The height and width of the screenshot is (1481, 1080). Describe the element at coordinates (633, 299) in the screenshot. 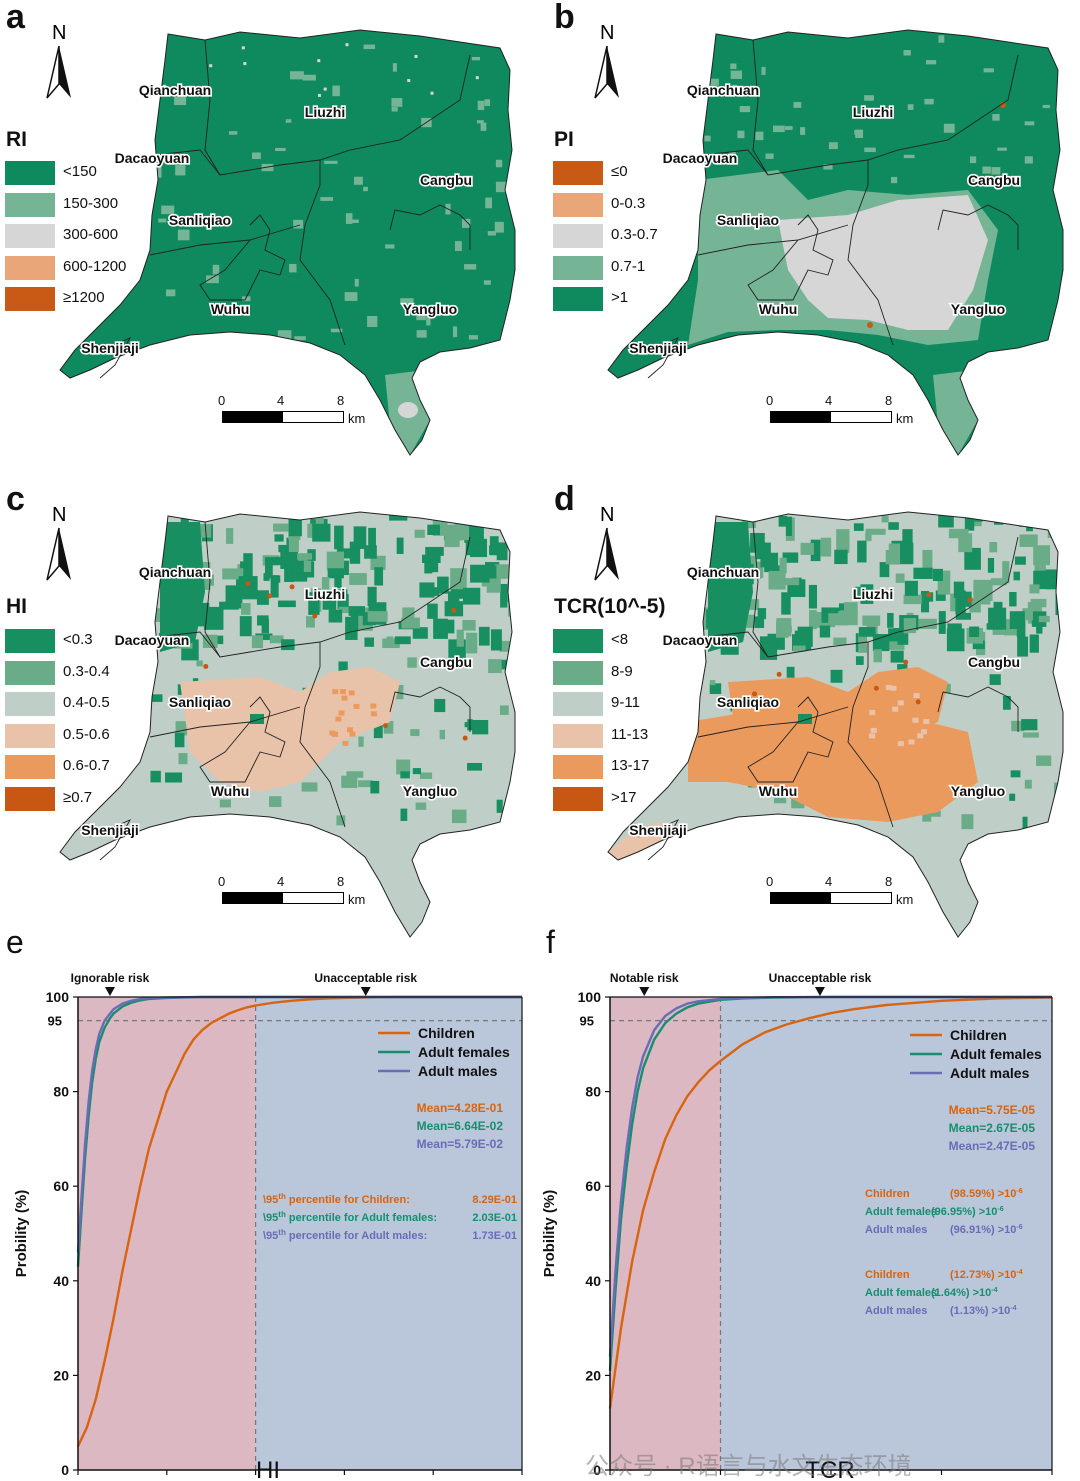

I see `legend-item: >1` at that location.